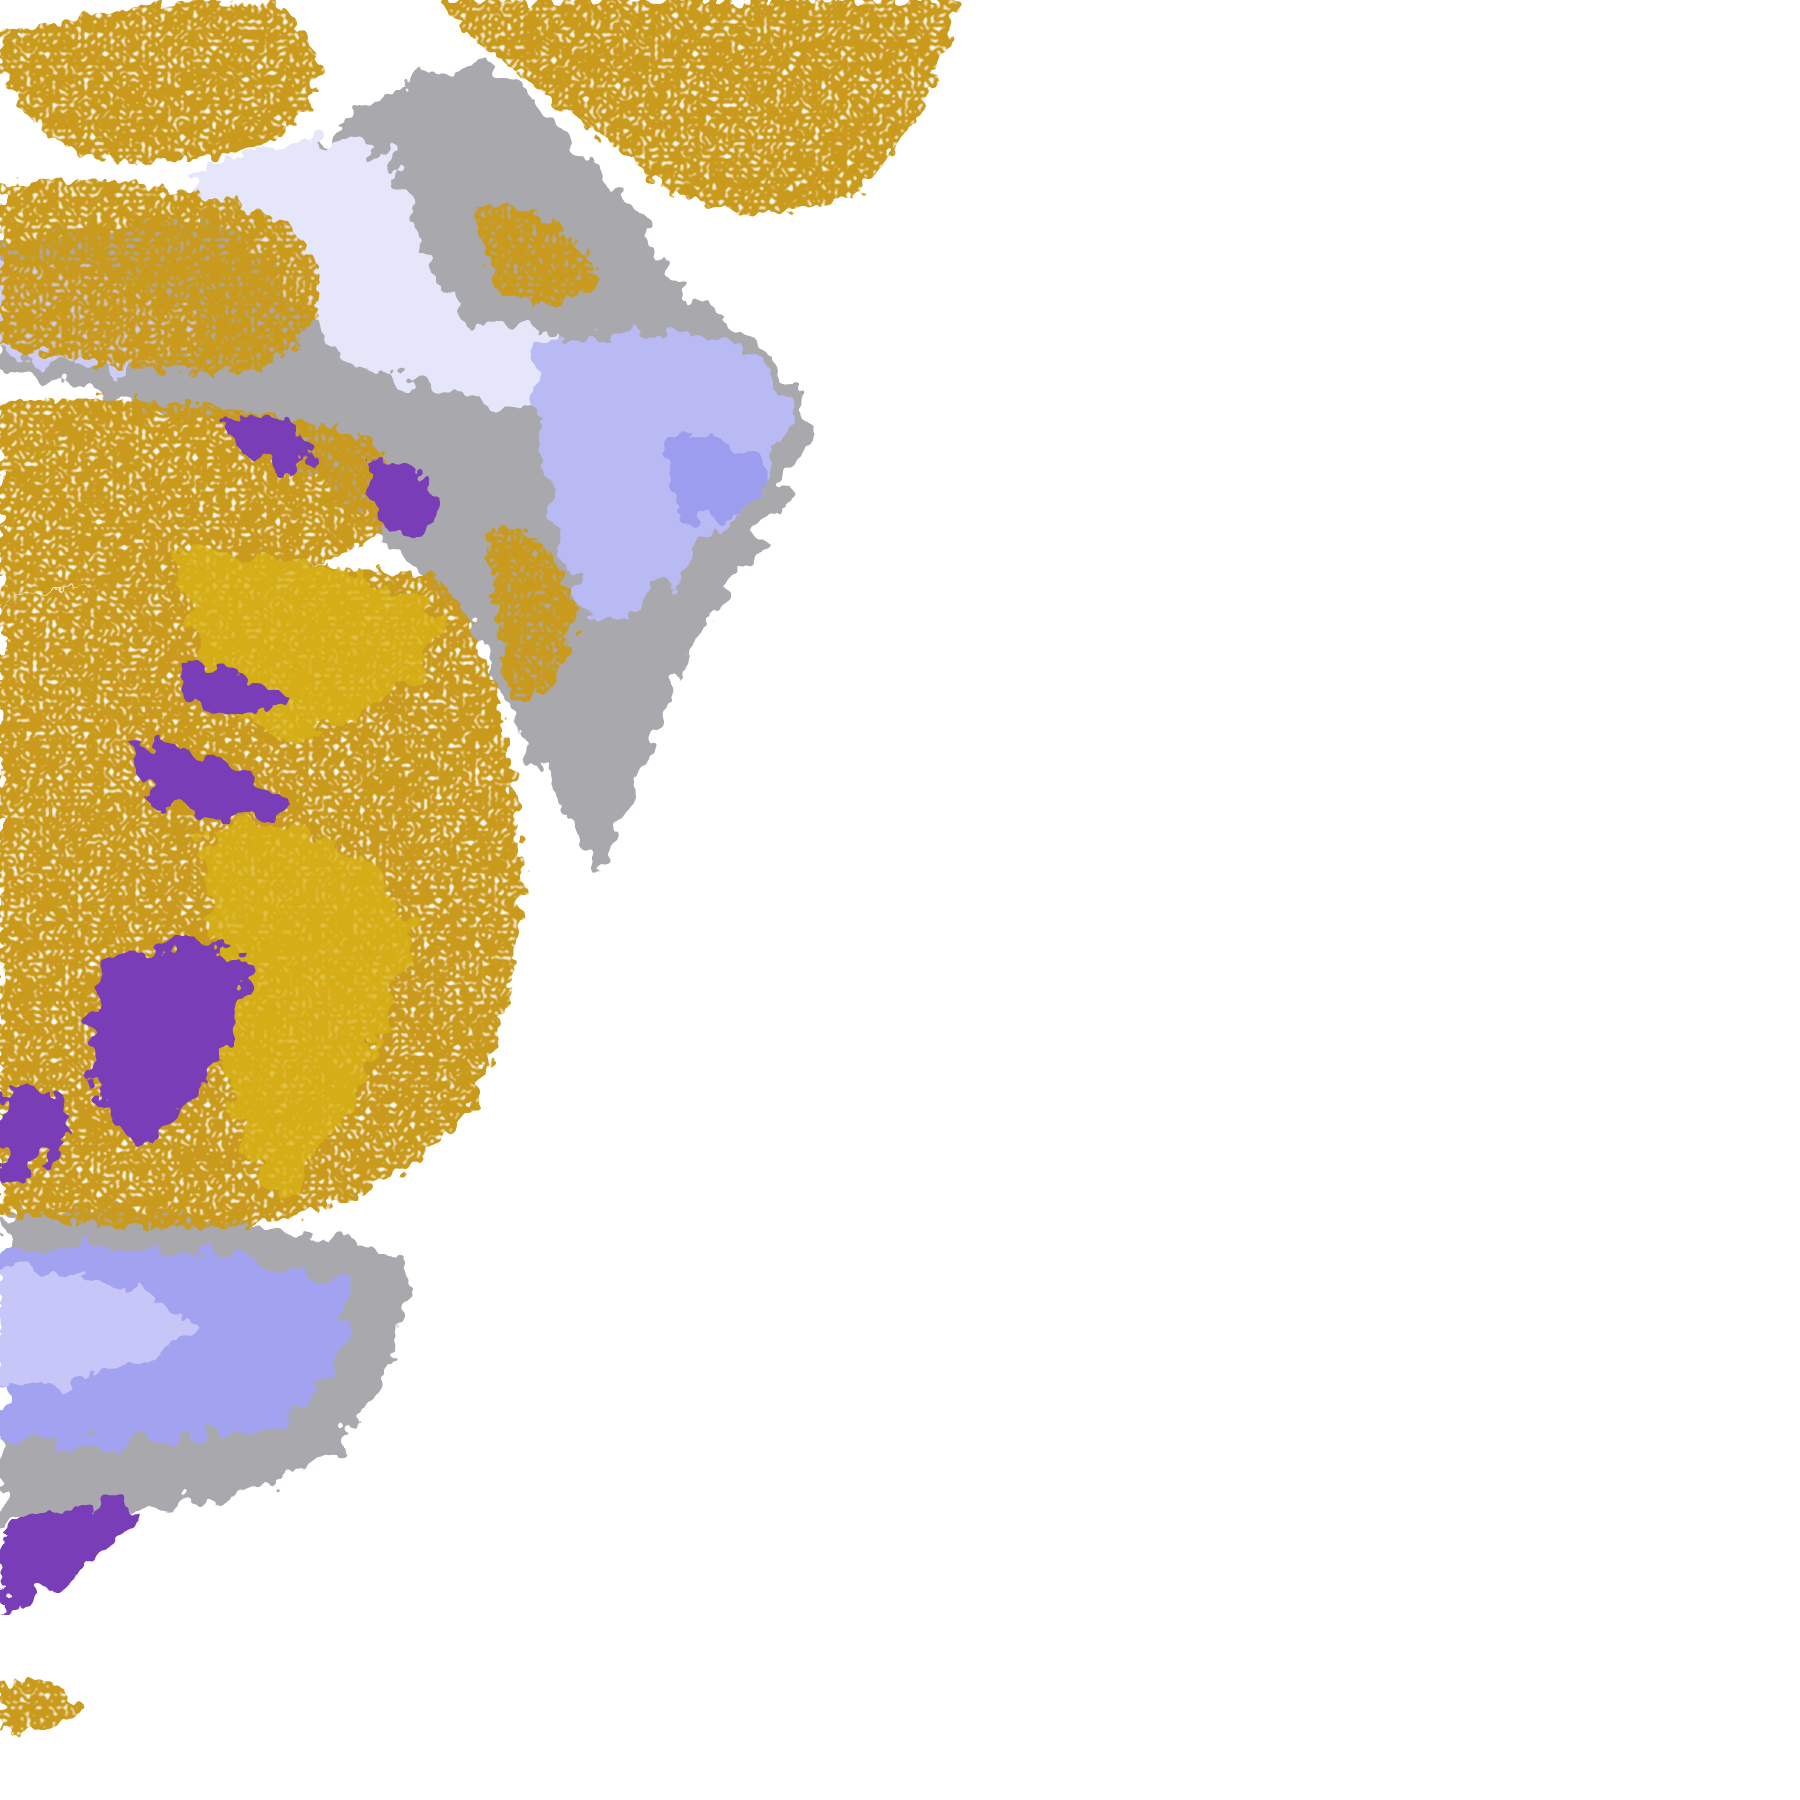 Image resolution: width=1800 pixels, height=1800 pixels. I want to click on precip-yellow, so click(311, 1012).